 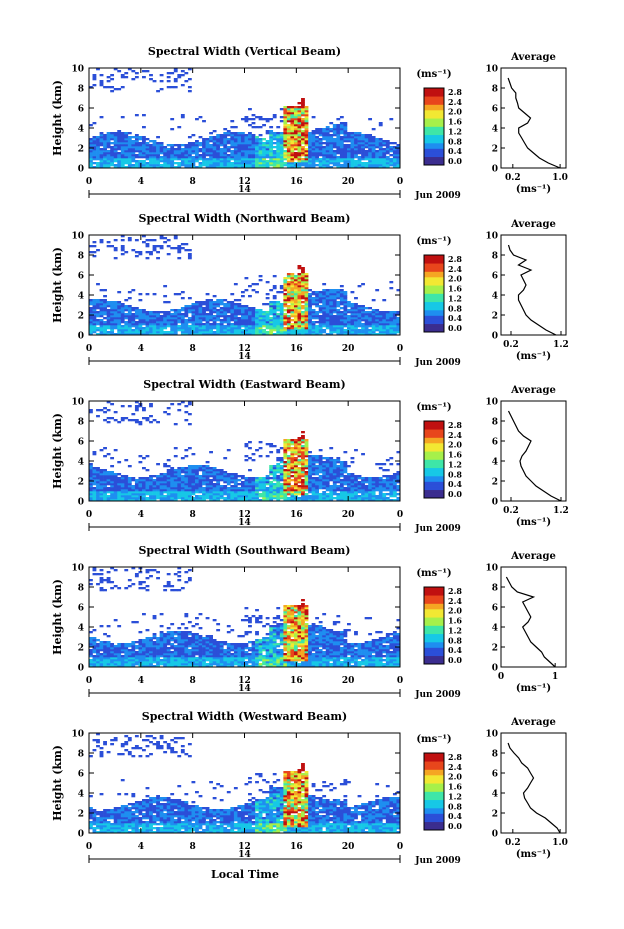 I want to click on panel-title: Spectral Width (Eastward Beam), so click(x=244, y=384).